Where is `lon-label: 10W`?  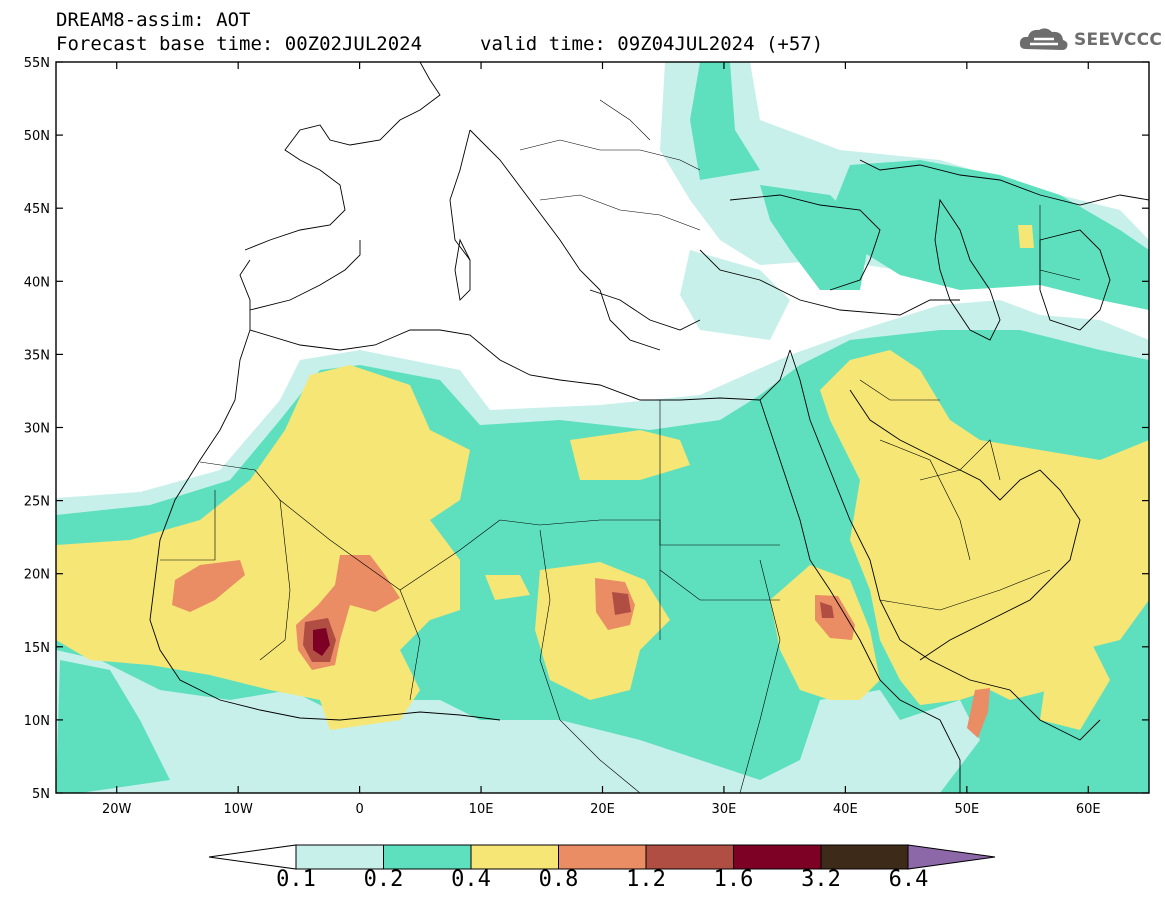
lon-label: 10W is located at coordinates (238, 809).